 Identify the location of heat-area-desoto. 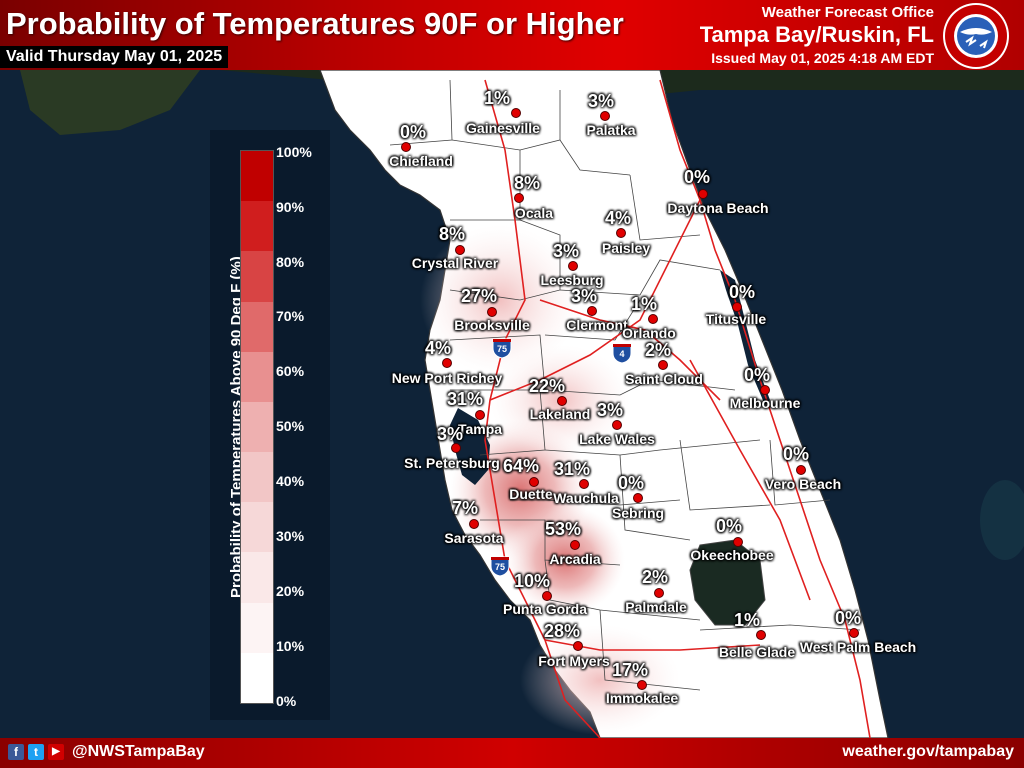
(565, 560).